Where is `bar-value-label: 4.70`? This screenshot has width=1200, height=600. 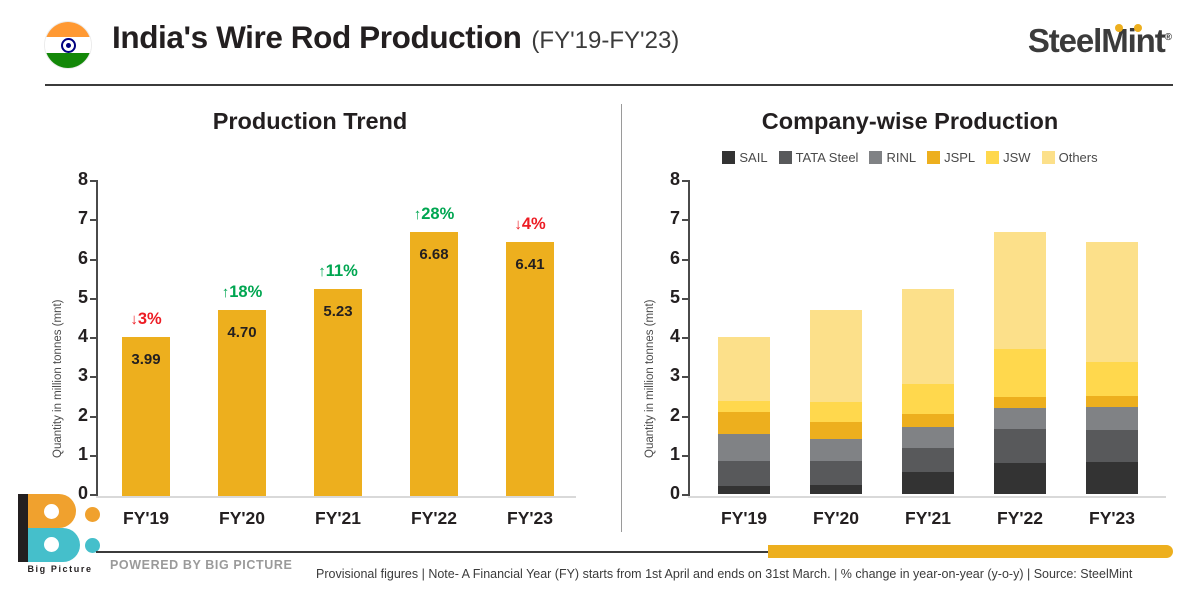
bar-value-label: 4.70 is located at coordinates (242, 332).